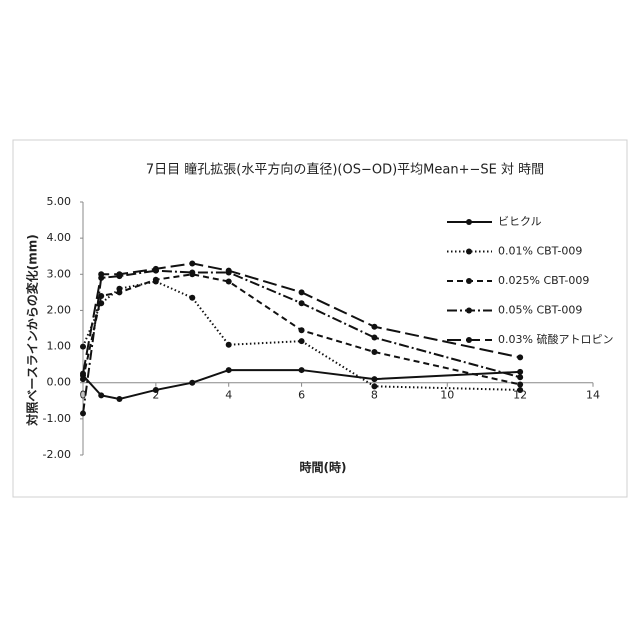 The height and width of the screenshot is (640, 640). I want to click on y-tick-label: 5.00, so click(59, 201).